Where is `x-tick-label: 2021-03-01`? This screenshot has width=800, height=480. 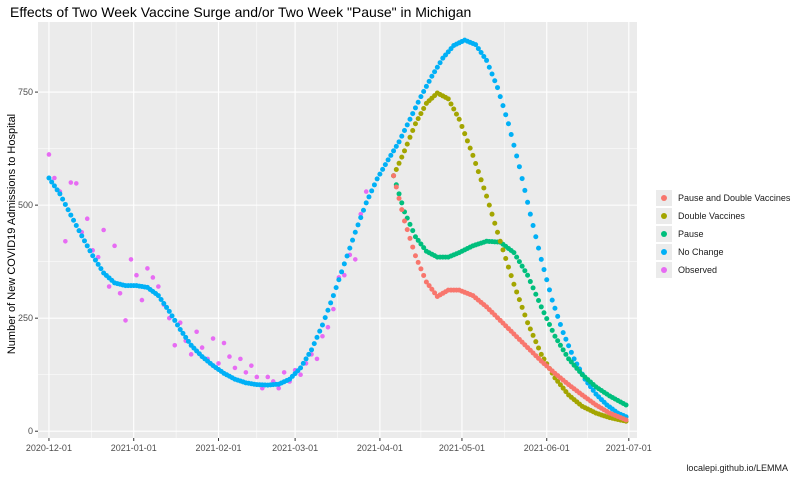 x-tick-label: 2021-03-01 is located at coordinates (295, 448).